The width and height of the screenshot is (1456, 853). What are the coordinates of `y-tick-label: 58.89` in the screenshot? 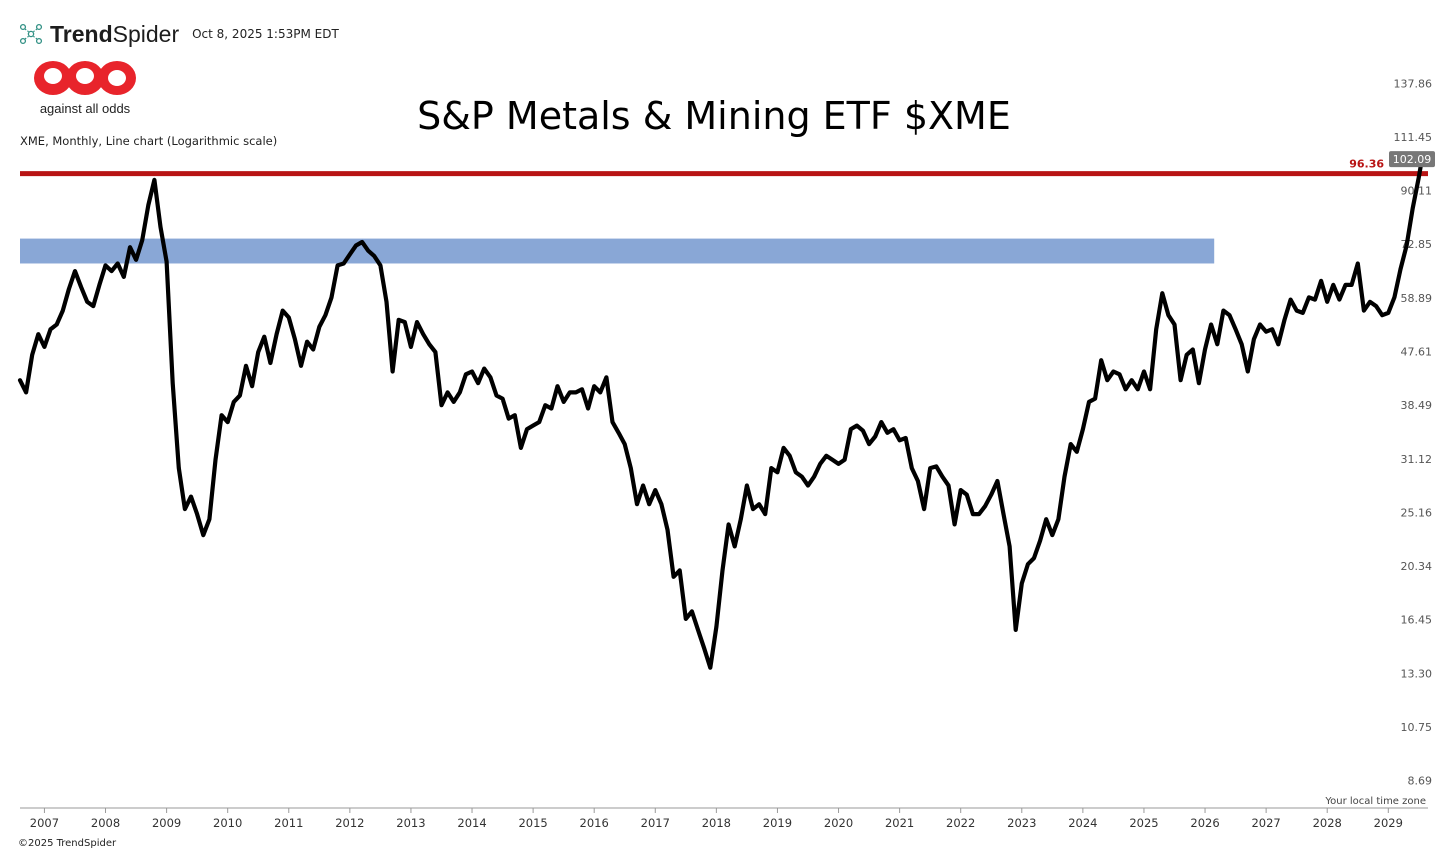 It's located at (1417, 298).